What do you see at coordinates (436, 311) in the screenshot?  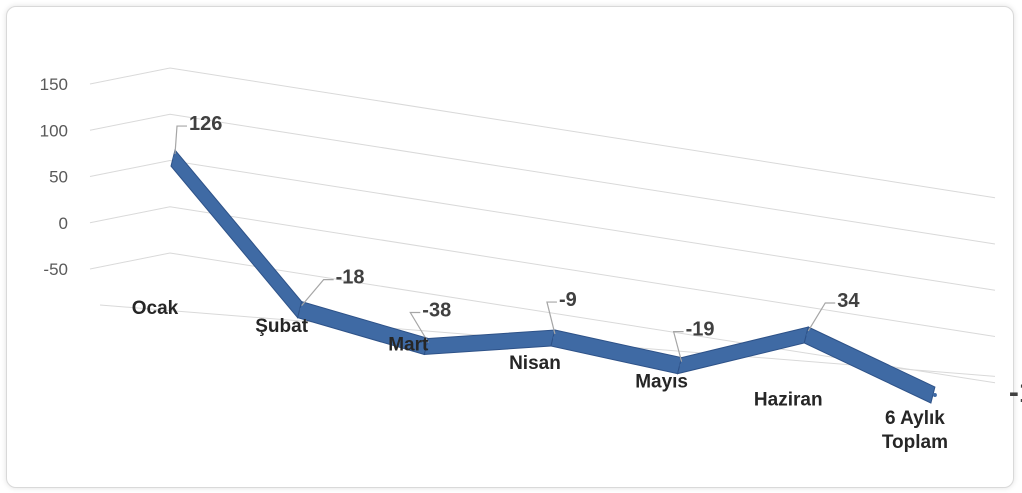 I see `data-label: -38` at bounding box center [436, 311].